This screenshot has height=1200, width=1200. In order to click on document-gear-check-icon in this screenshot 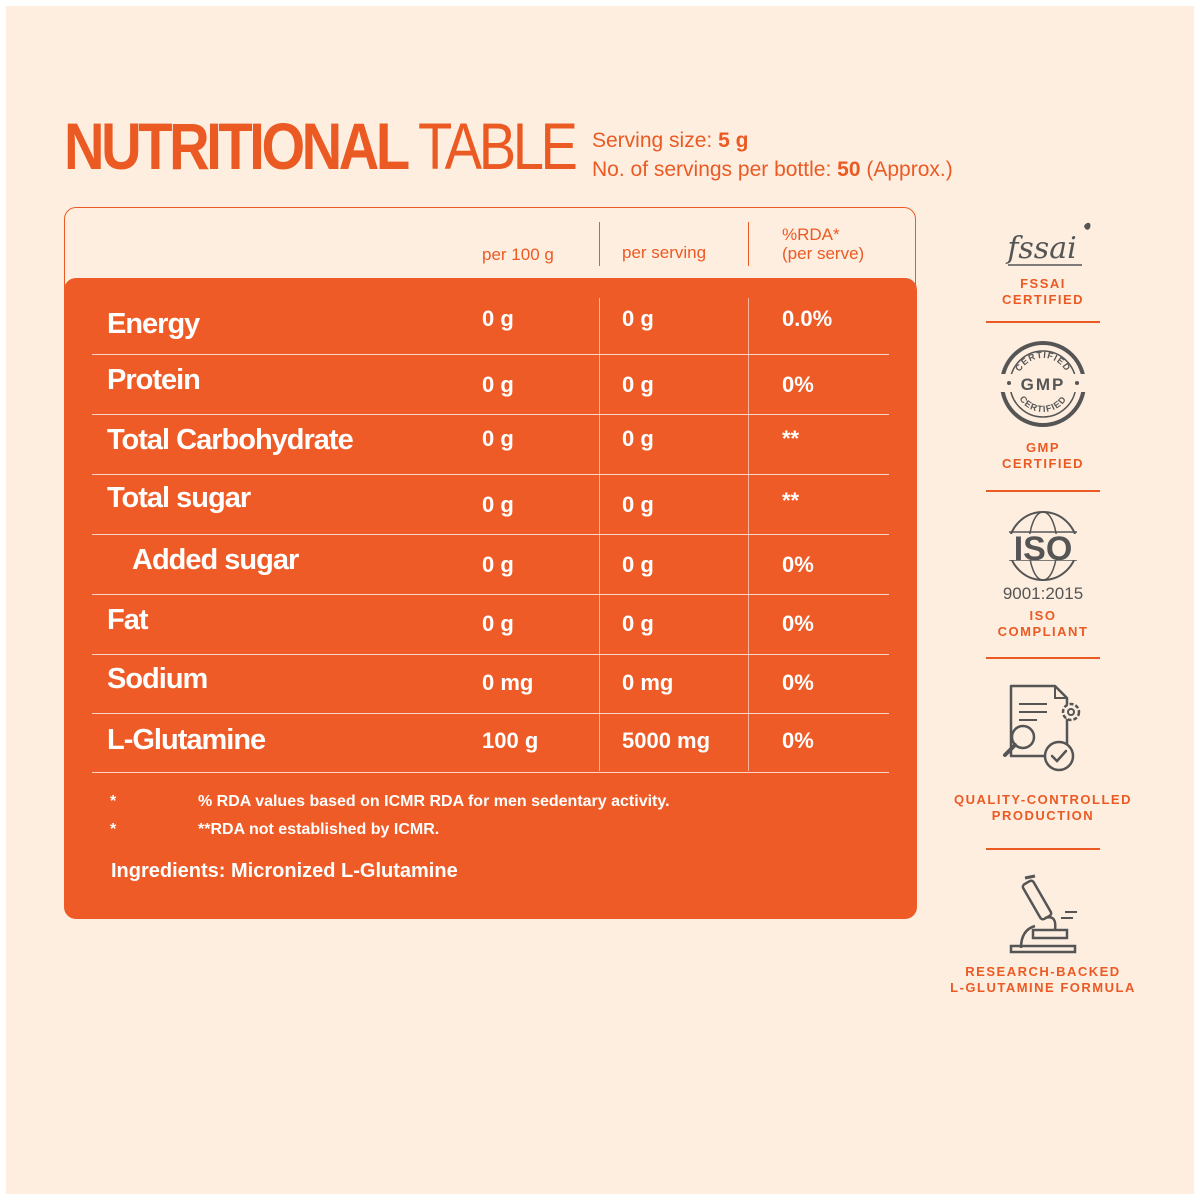, I will do `click(1042, 728)`.